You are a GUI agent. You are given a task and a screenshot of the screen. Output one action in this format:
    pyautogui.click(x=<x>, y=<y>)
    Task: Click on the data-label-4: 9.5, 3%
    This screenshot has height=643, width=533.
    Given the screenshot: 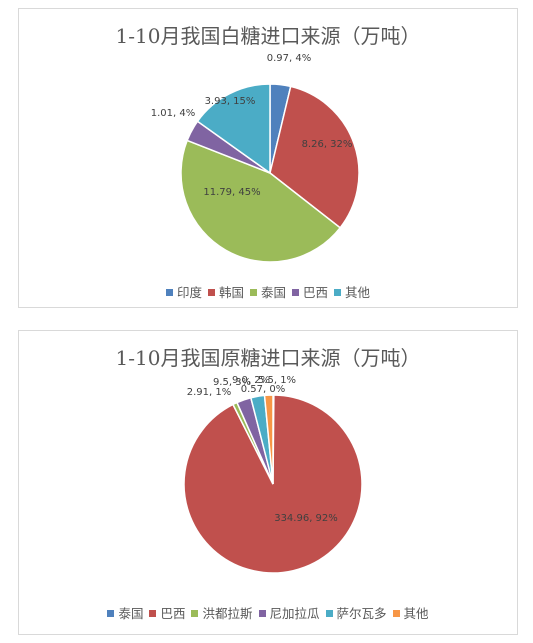 What is the action you would take?
    pyautogui.click(x=232, y=382)
    